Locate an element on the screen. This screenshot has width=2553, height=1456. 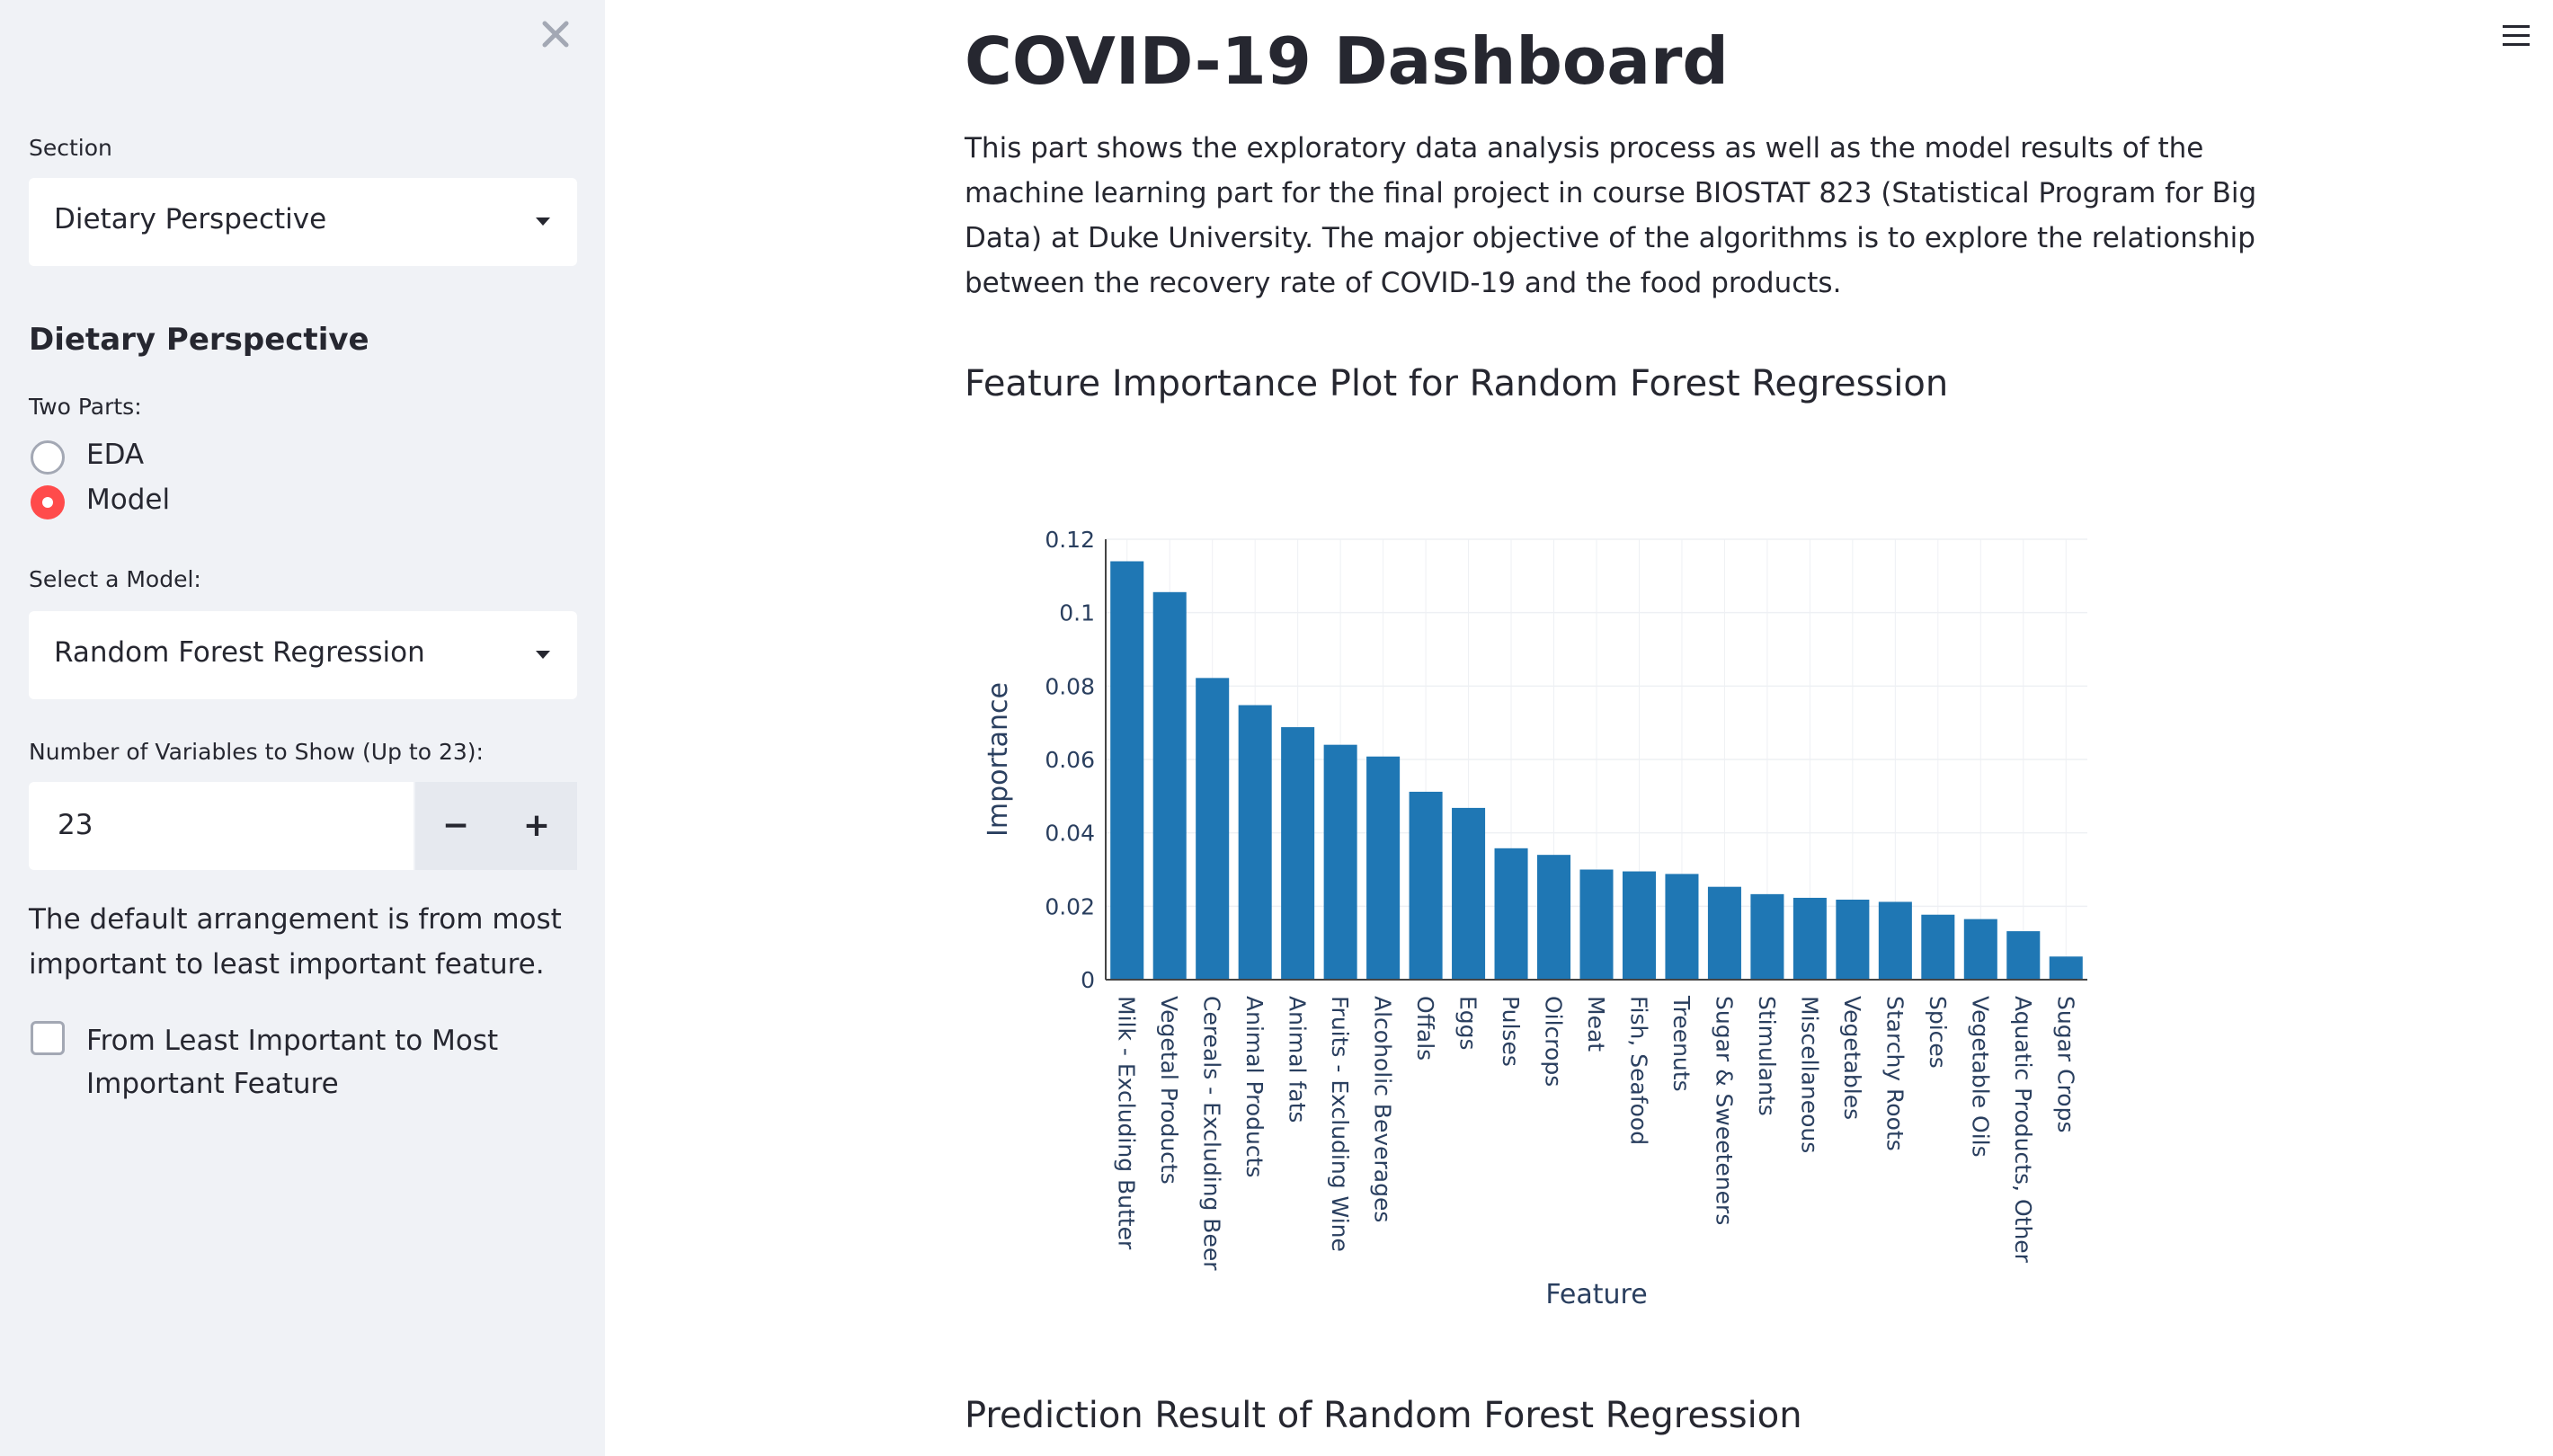
model-label: Select a Model: is located at coordinates (115, 579).